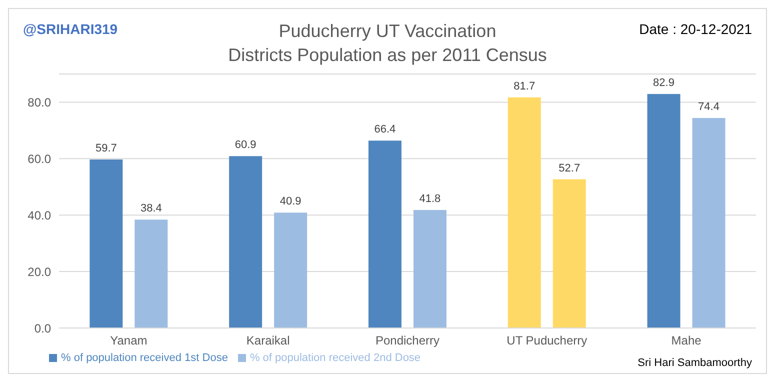  I want to click on y-tick-label: 80.0, so click(40, 102).